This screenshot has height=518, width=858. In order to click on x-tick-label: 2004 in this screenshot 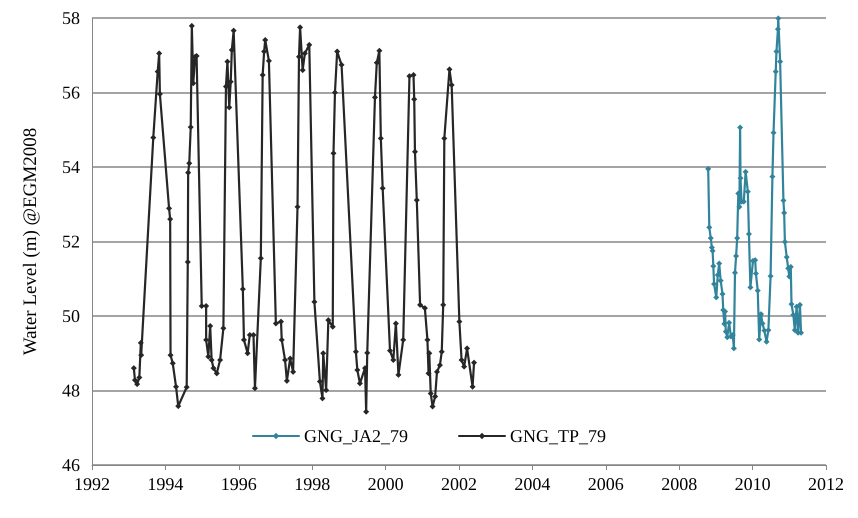, I will do `click(532, 484)`.